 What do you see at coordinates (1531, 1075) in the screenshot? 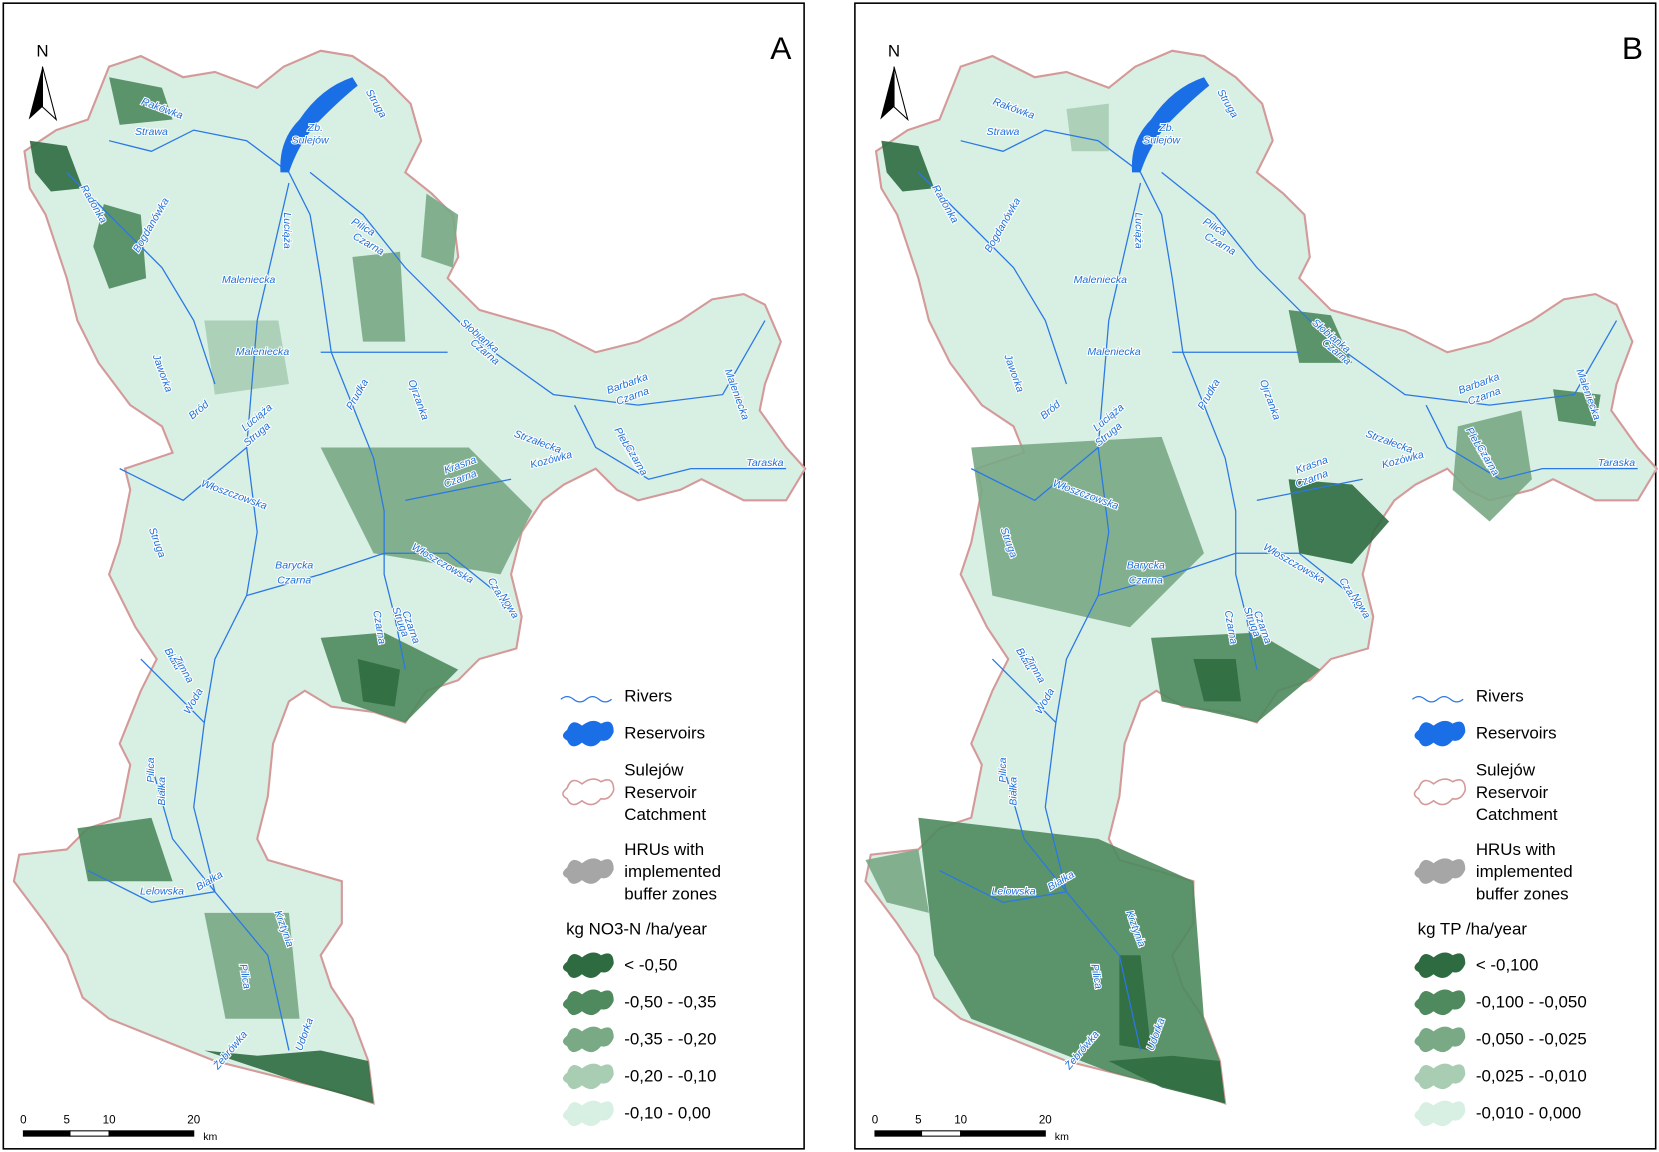
I see `legend-label: -0,025 - -0,010` at bounding box center [1531, 1075].